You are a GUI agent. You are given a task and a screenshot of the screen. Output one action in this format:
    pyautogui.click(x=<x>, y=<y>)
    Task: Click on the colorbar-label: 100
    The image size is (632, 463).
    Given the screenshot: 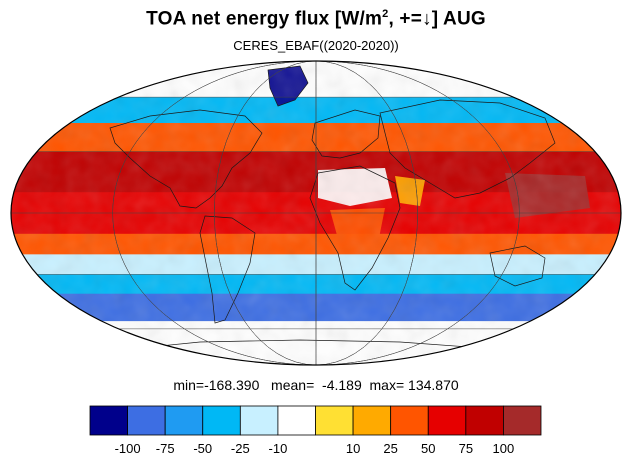 What is the action you would take?
    pyautogui.click(x=503, y=448)
    